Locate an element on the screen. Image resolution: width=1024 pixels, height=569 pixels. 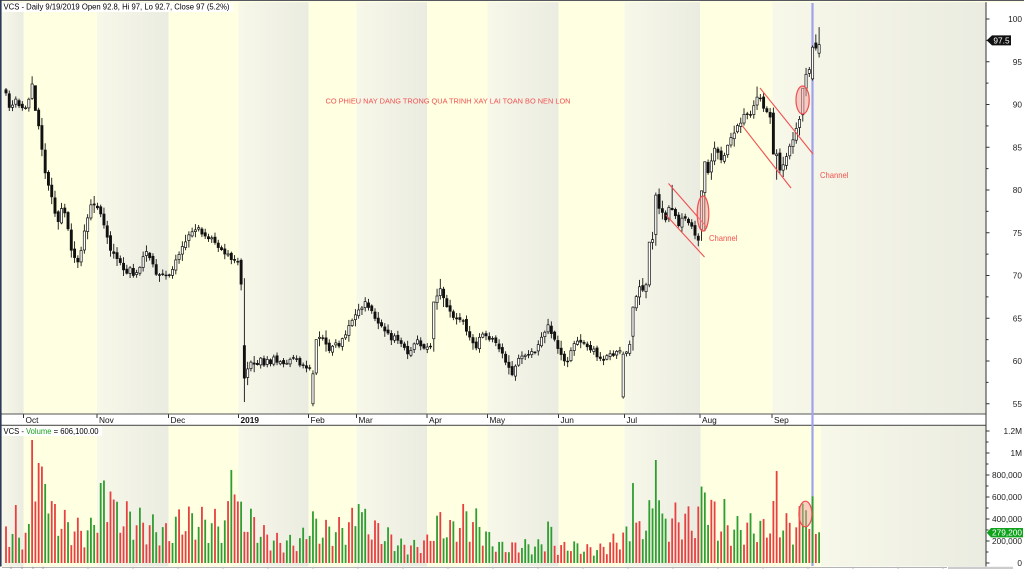
svg-text: 1M is located at coordinates (1016, 453).